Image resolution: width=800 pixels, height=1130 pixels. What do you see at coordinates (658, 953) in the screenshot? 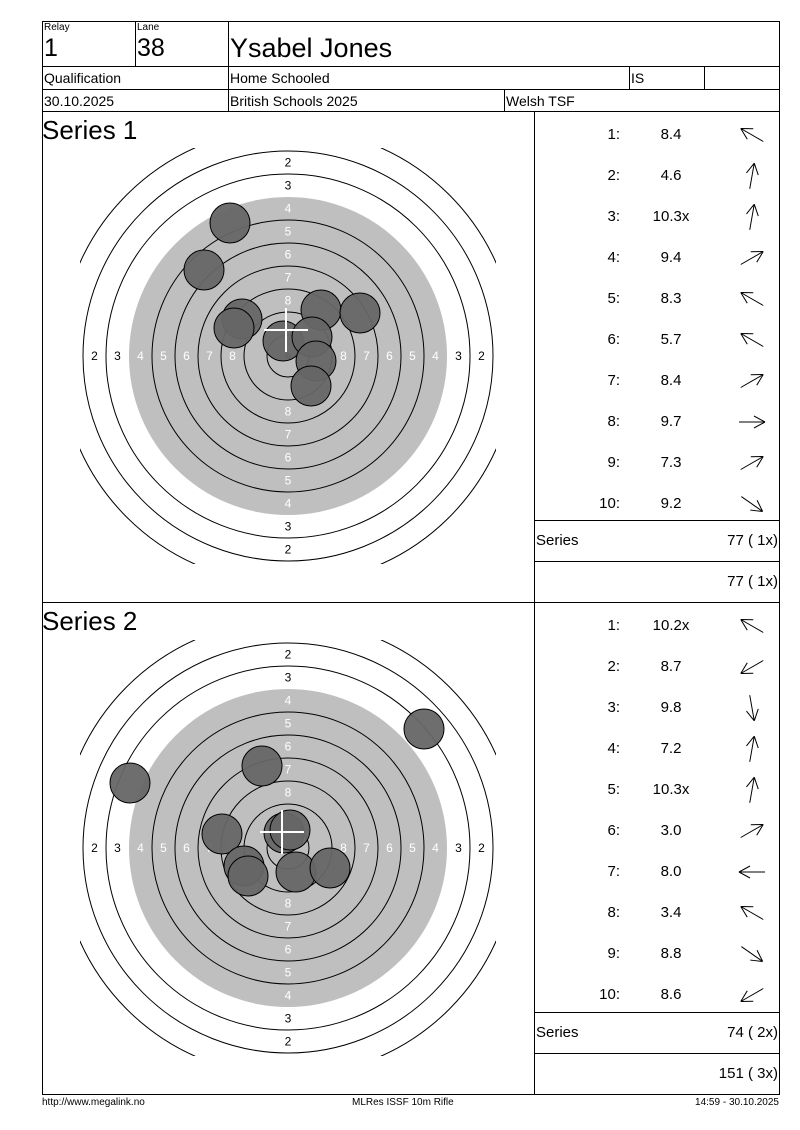
I see `shot-row: 9: 8.8` at bounding box center [658, 953].